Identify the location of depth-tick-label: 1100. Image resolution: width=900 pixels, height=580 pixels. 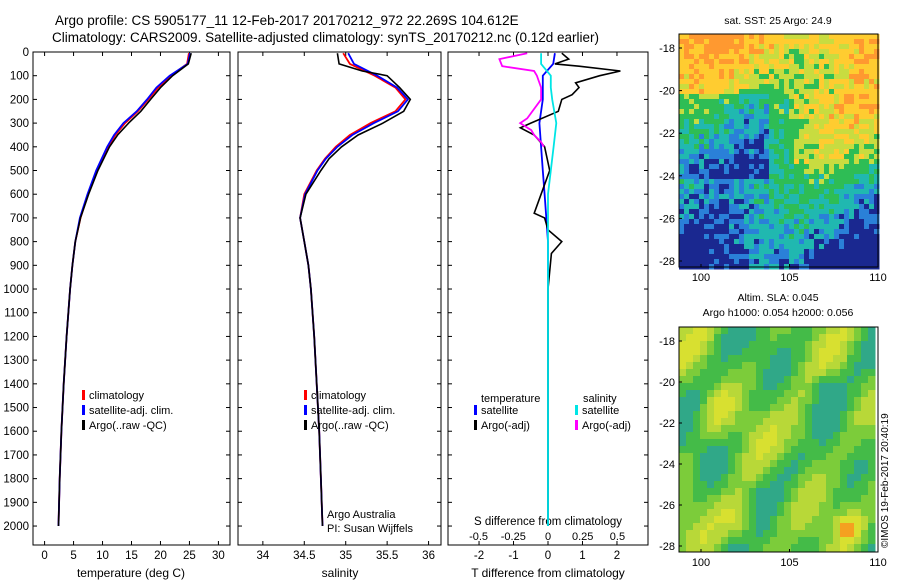
(16, 314).